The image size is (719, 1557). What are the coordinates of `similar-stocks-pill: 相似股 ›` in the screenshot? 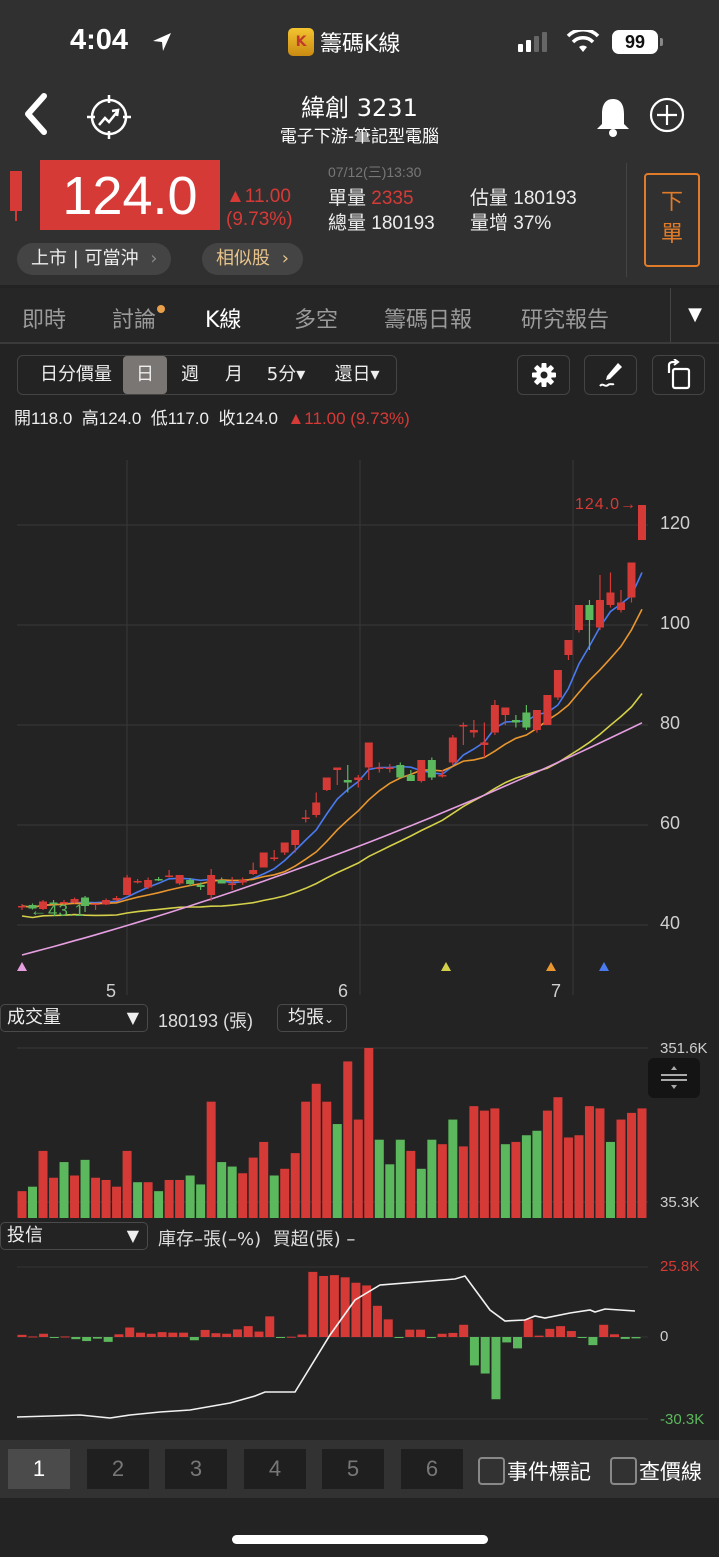 It's located at (252, 259).